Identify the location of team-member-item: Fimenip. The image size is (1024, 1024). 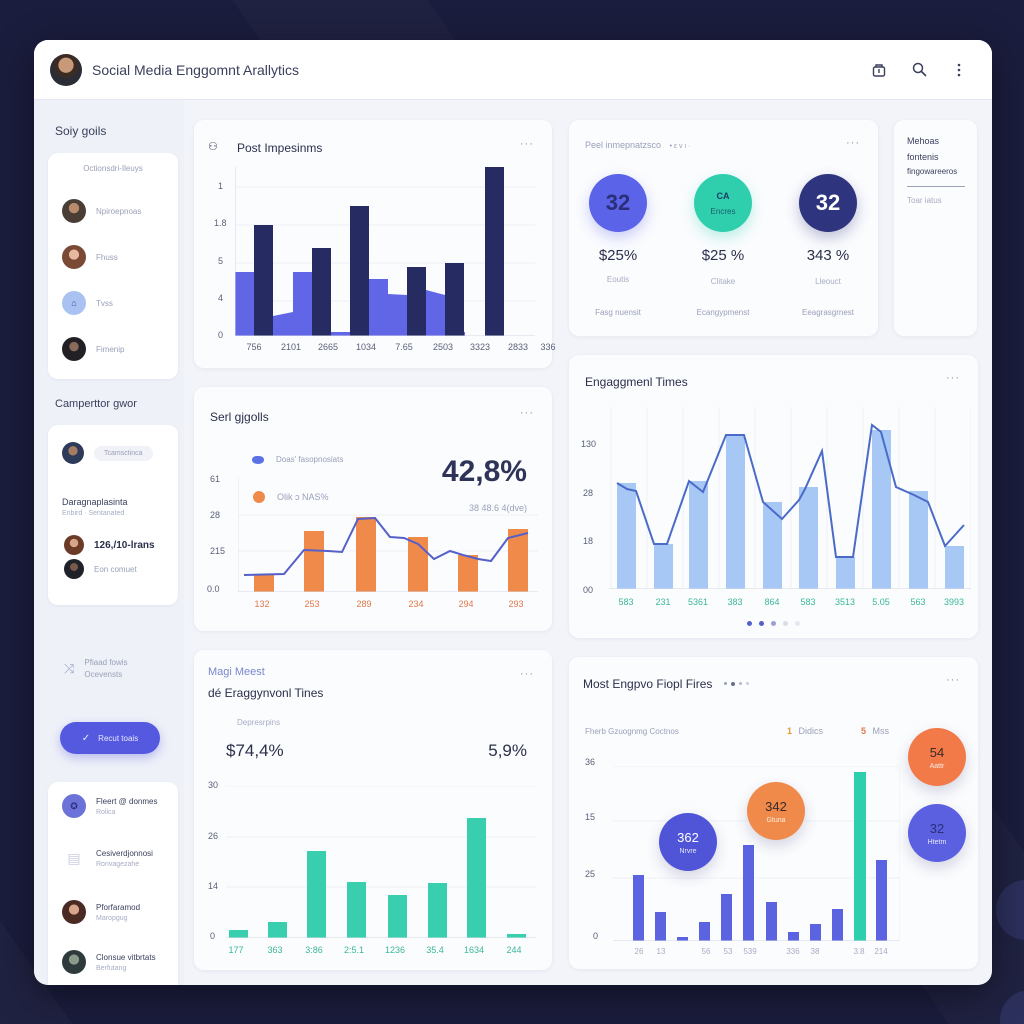
(93, 349).